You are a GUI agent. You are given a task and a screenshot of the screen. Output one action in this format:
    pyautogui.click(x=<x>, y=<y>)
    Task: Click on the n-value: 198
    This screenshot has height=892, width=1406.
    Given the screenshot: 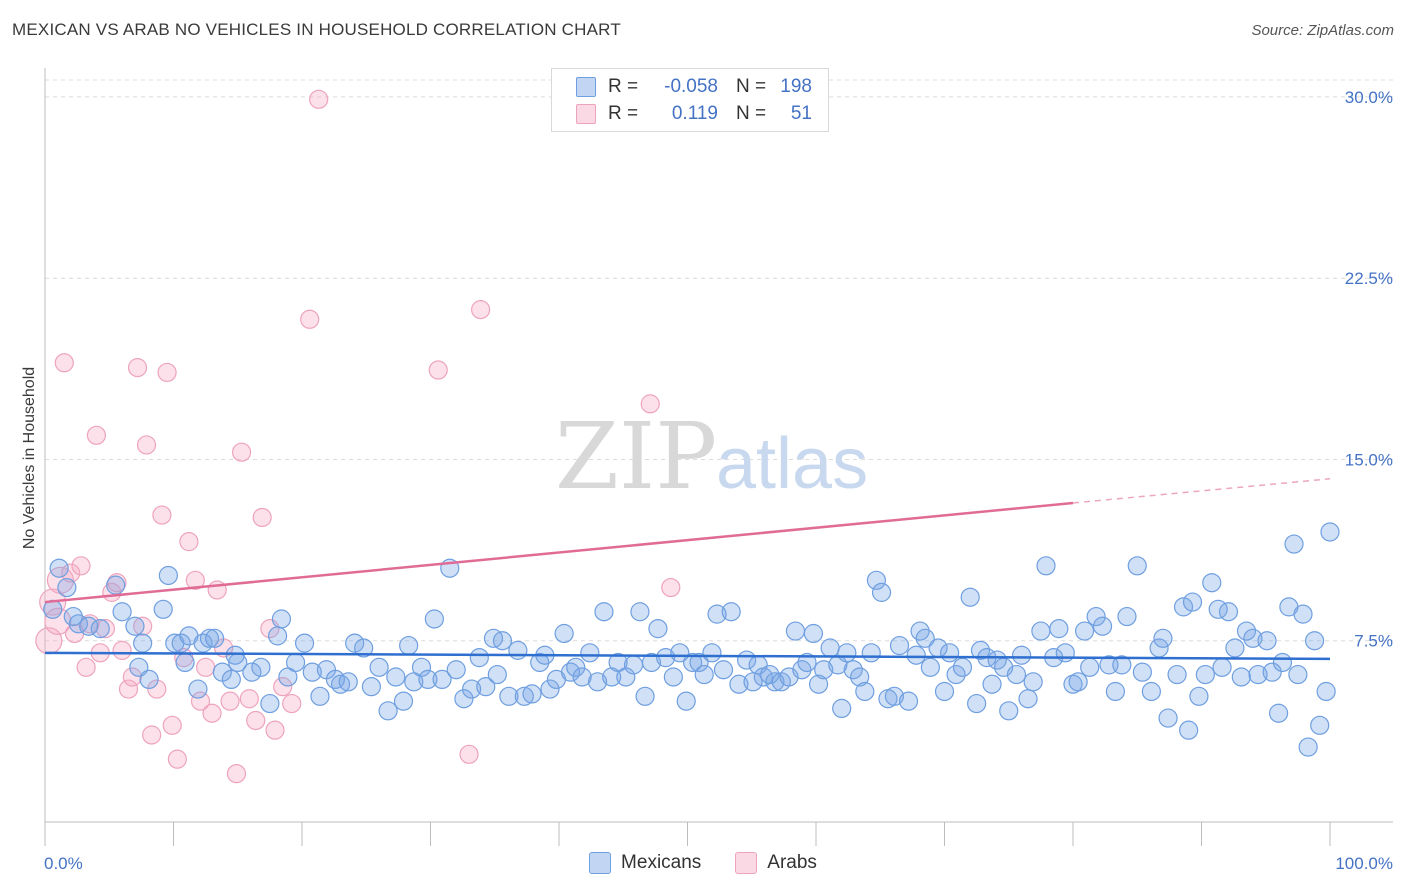 What is the action you would take?
    pyautogui.click(x=796, y=86)
    